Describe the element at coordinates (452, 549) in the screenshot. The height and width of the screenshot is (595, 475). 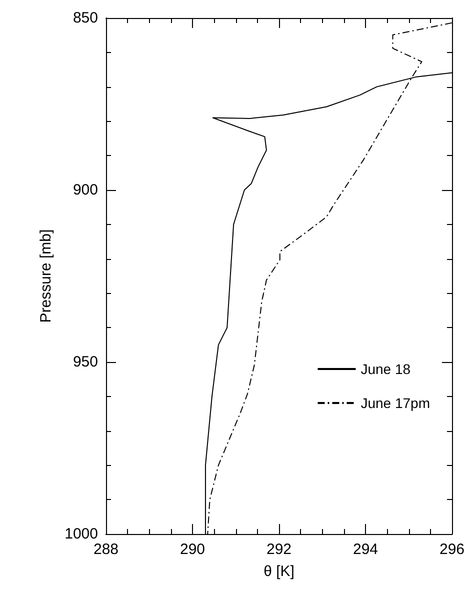
I see `x-tick-label: 296` at that location.